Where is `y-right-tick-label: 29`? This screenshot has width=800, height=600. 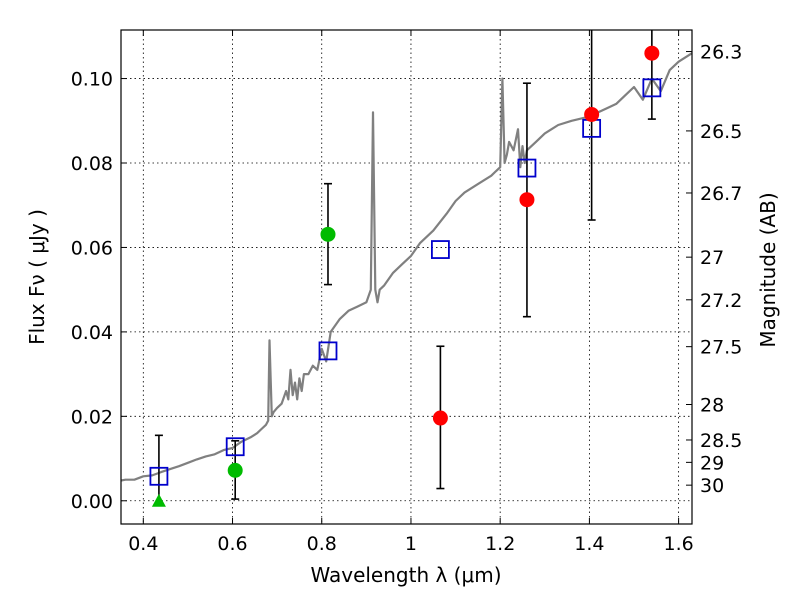 y-right-tick-label: 29 is located at coordinates (712, 463).